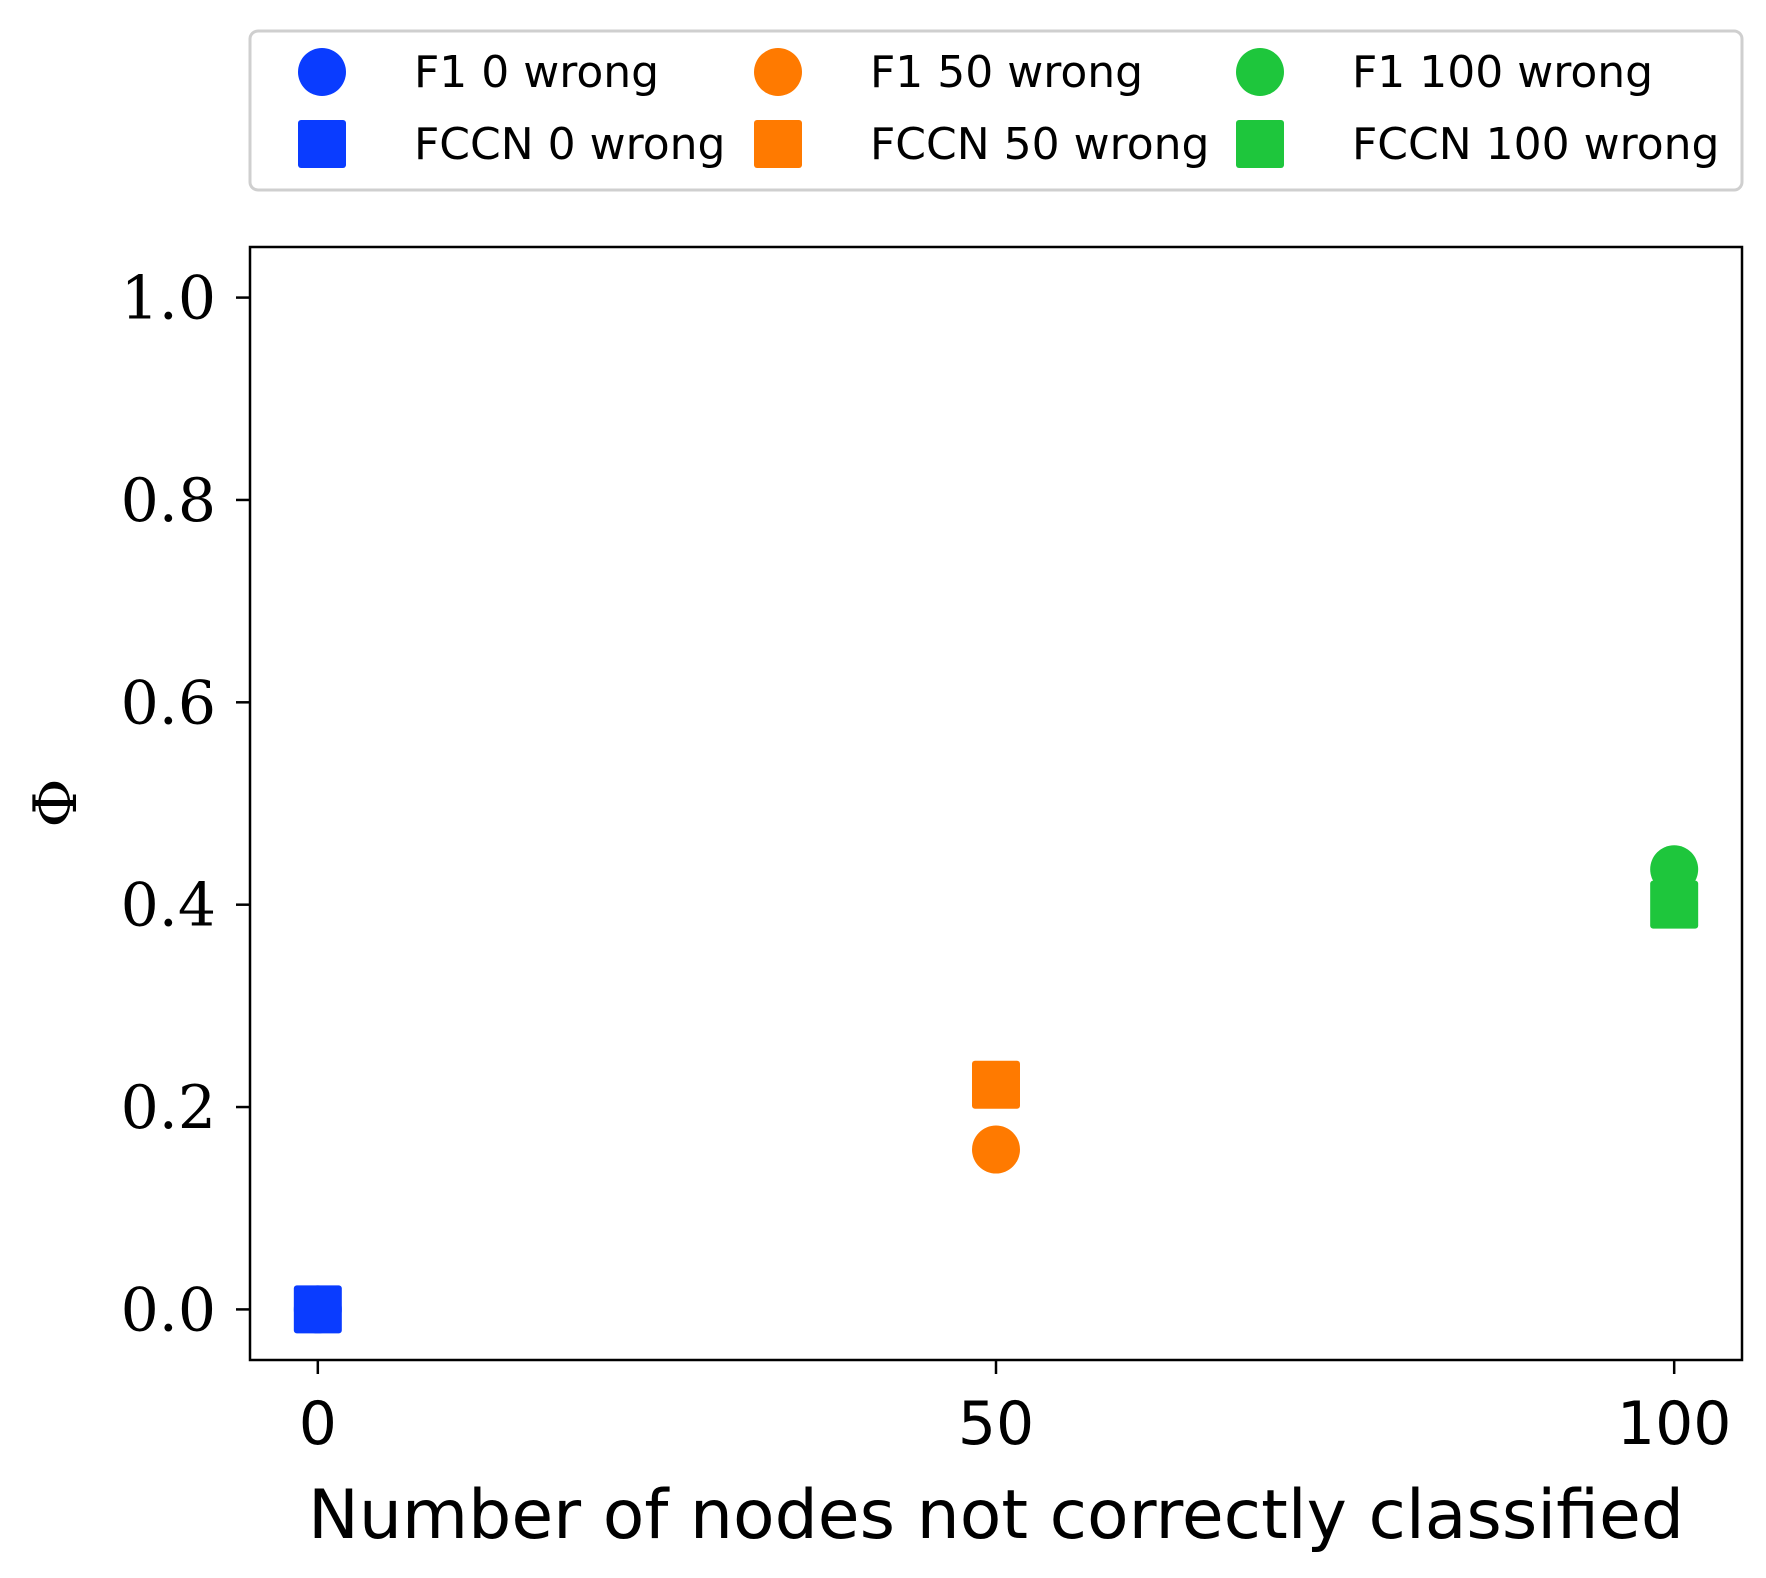 The width and height of the screenshot is (1766, 1578). Describe the element at coordinates (185, 804) in the screenshot. I see `y-axis-ticks: 0.0 0.2 0.4 0.6 0.8 1.0` at that location.